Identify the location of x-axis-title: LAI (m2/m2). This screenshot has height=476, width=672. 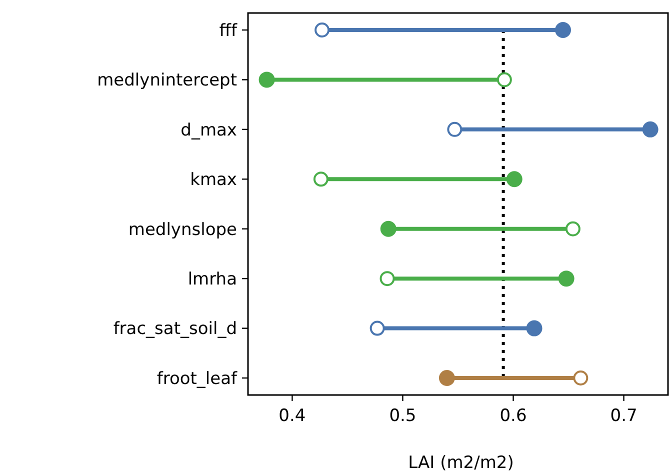
(461, 463).